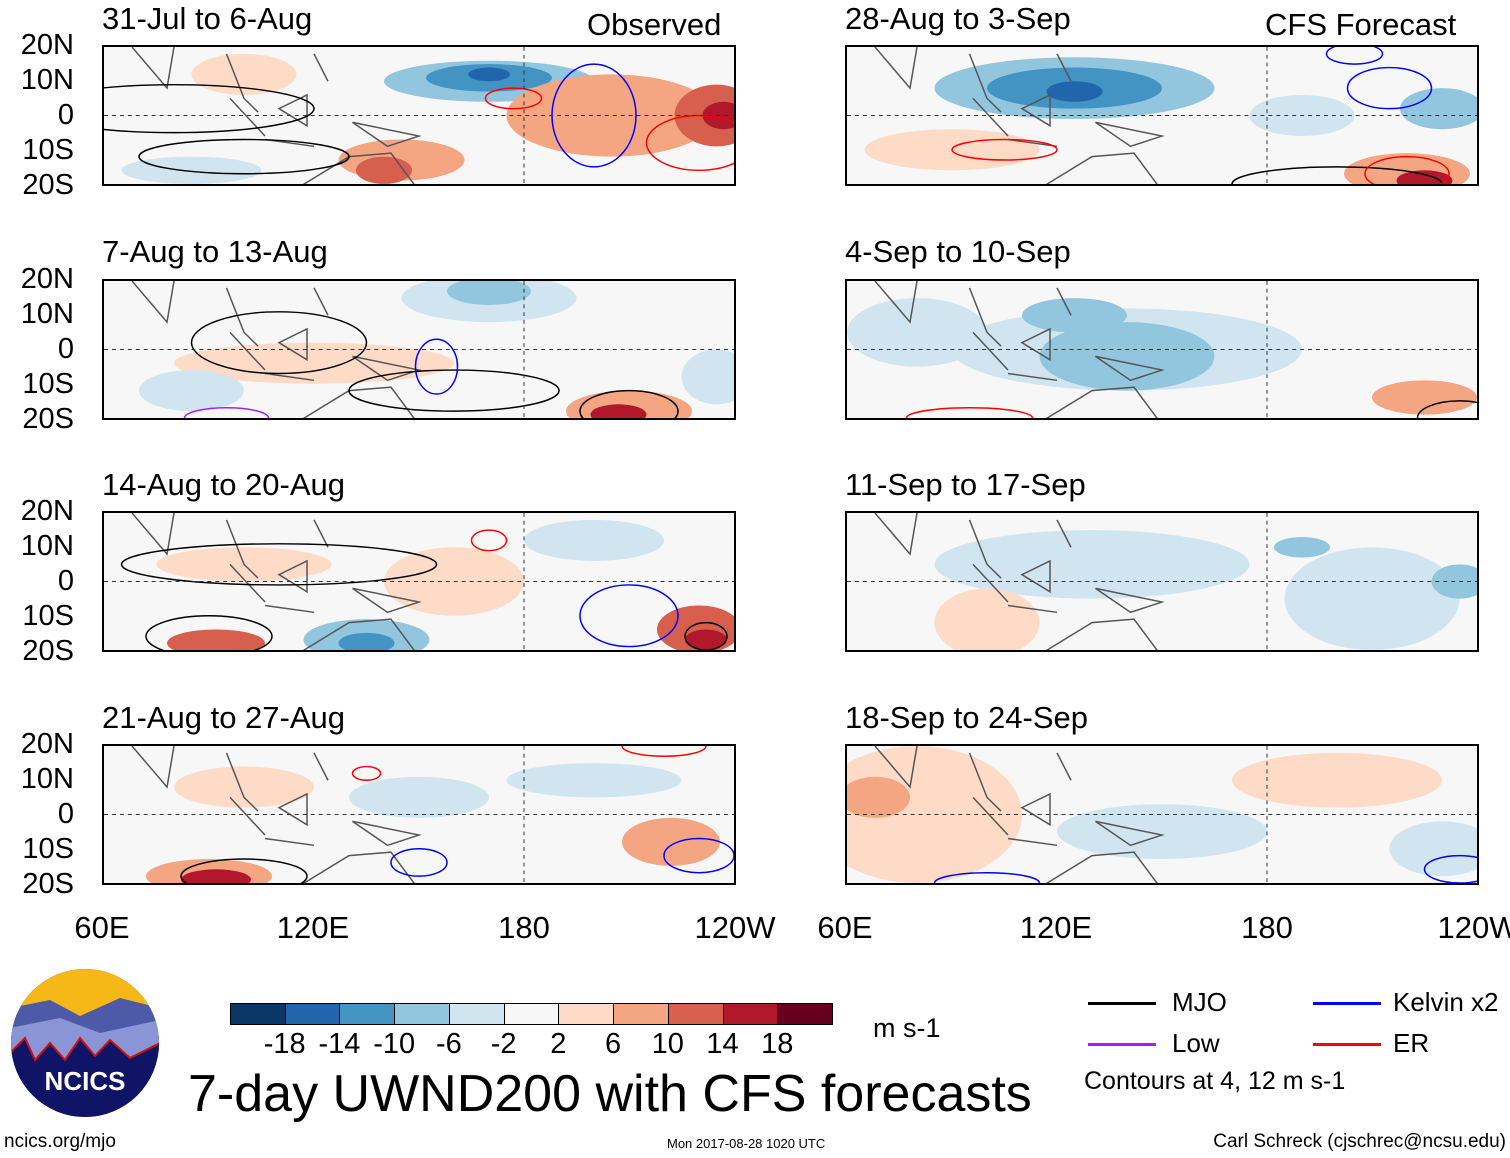 This screenshot has height=1158, width=1510. I want to click on panel-title: 18-Sep to 24-Sep, so click(967, 717).